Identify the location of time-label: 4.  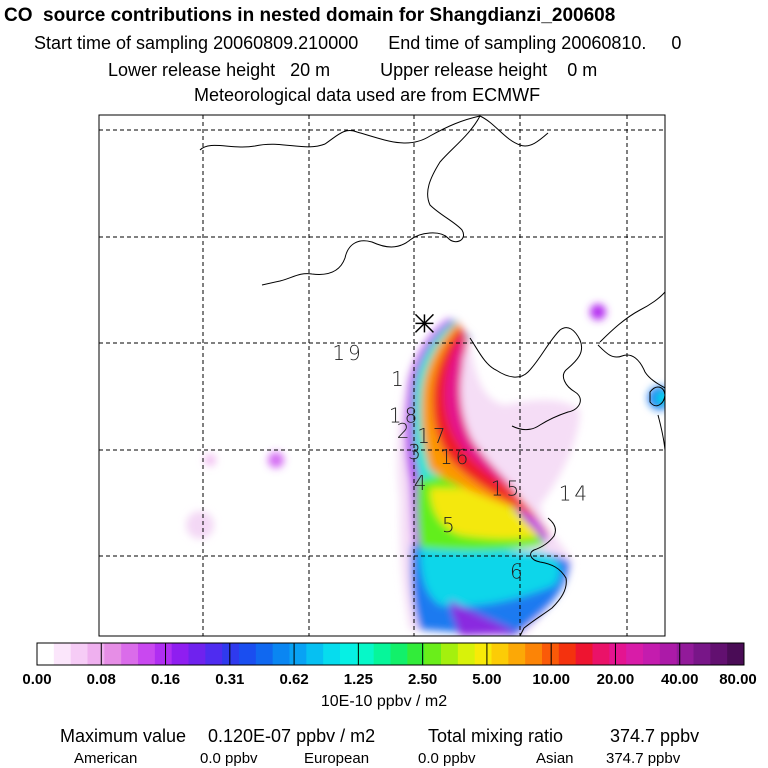
(422, 483).